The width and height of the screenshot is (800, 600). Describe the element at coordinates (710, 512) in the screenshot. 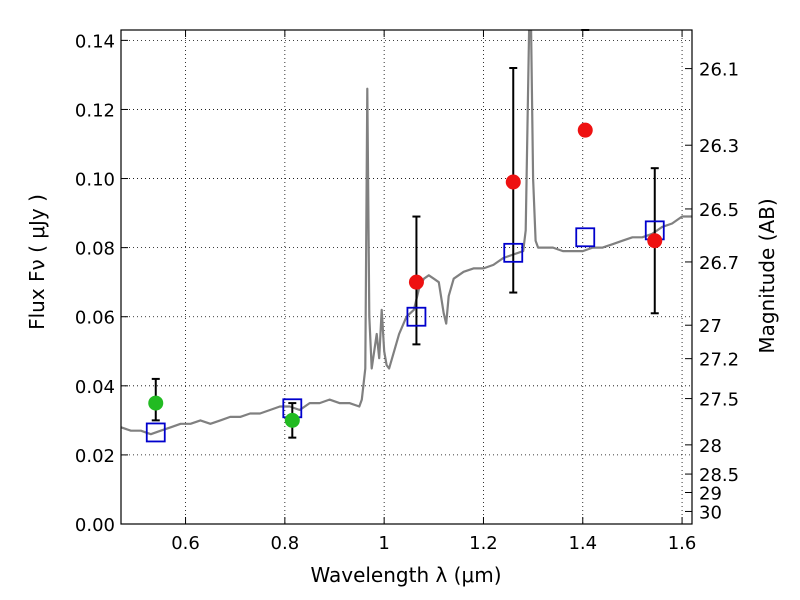

I see `y2-tick-label: 30` at that location.